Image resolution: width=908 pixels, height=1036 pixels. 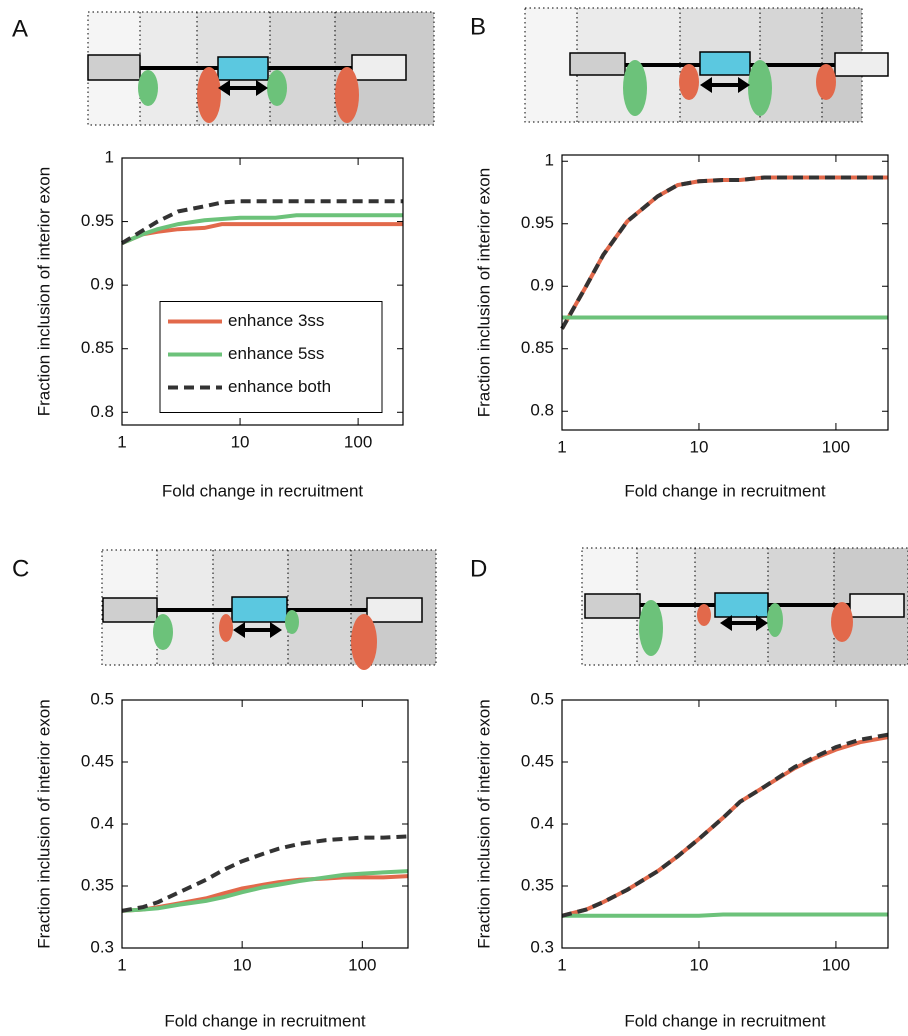 What do you see at coordinates (478, 568) in the screenshot?
I see `panel-letter: D` at bounding box center [478, 568].